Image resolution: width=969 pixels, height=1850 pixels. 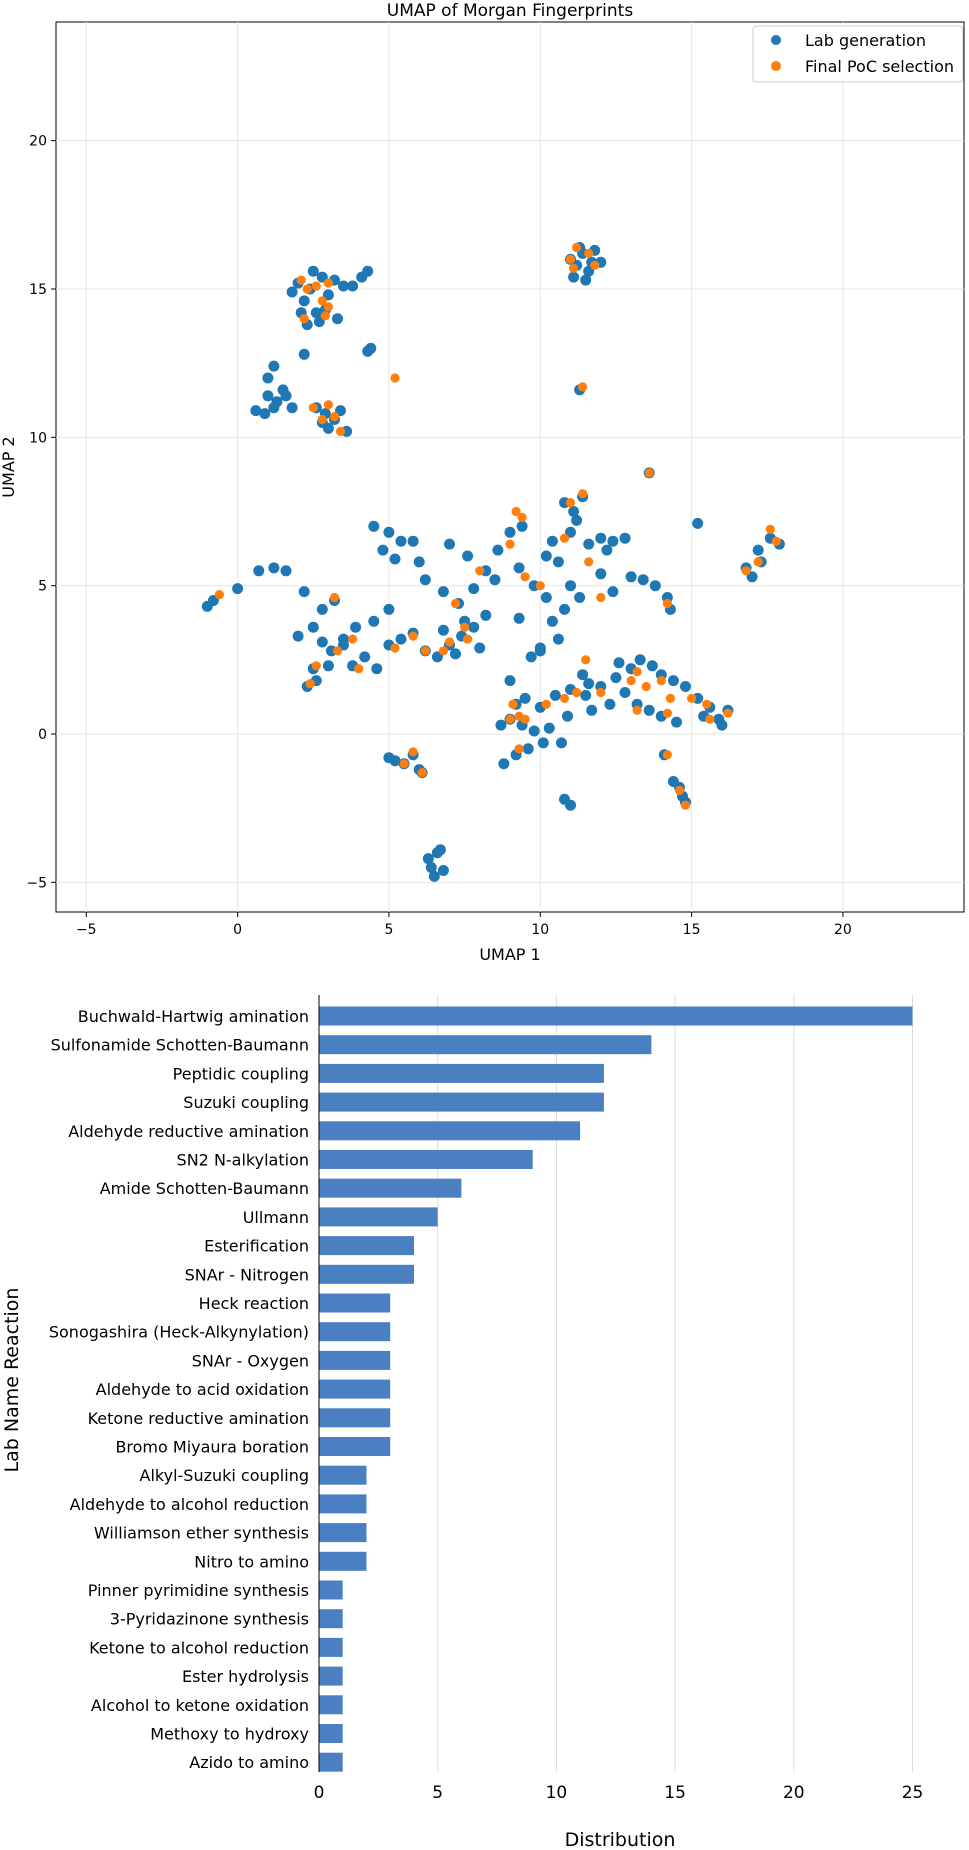 I want to click on bar-x-tick-label: 5, so click(x=437, y=1793).